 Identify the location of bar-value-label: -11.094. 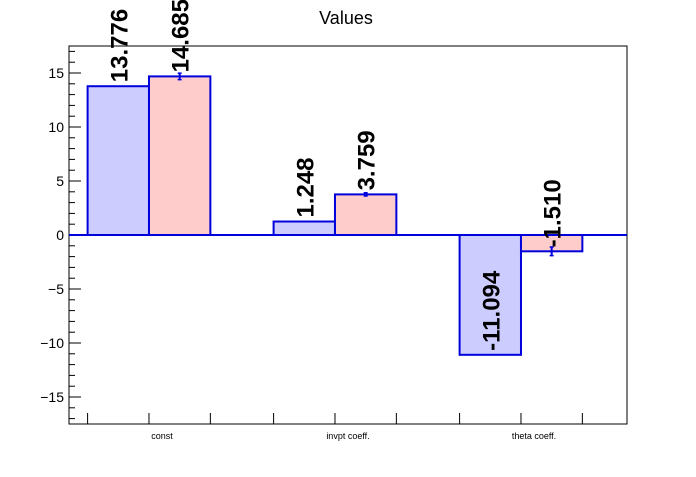
(491, 310).